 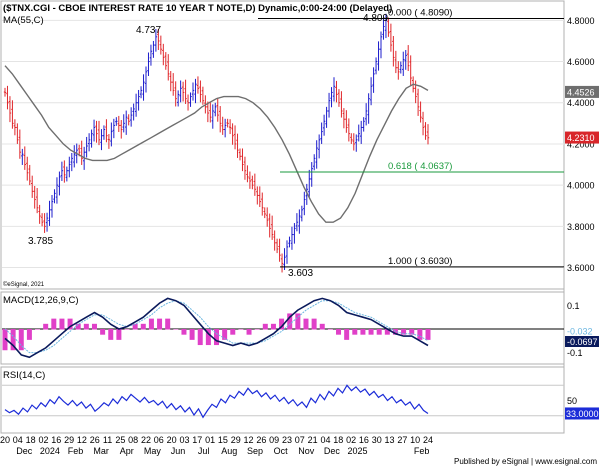 I want to click on x-tick-label: 25, so click(x=120, y=440).